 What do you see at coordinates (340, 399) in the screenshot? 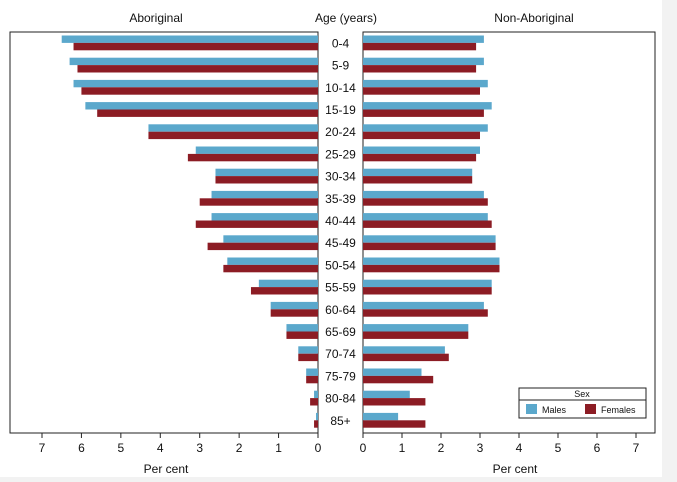
I see `age-label-80-84: 80-84` at bounding box center [340, 399].